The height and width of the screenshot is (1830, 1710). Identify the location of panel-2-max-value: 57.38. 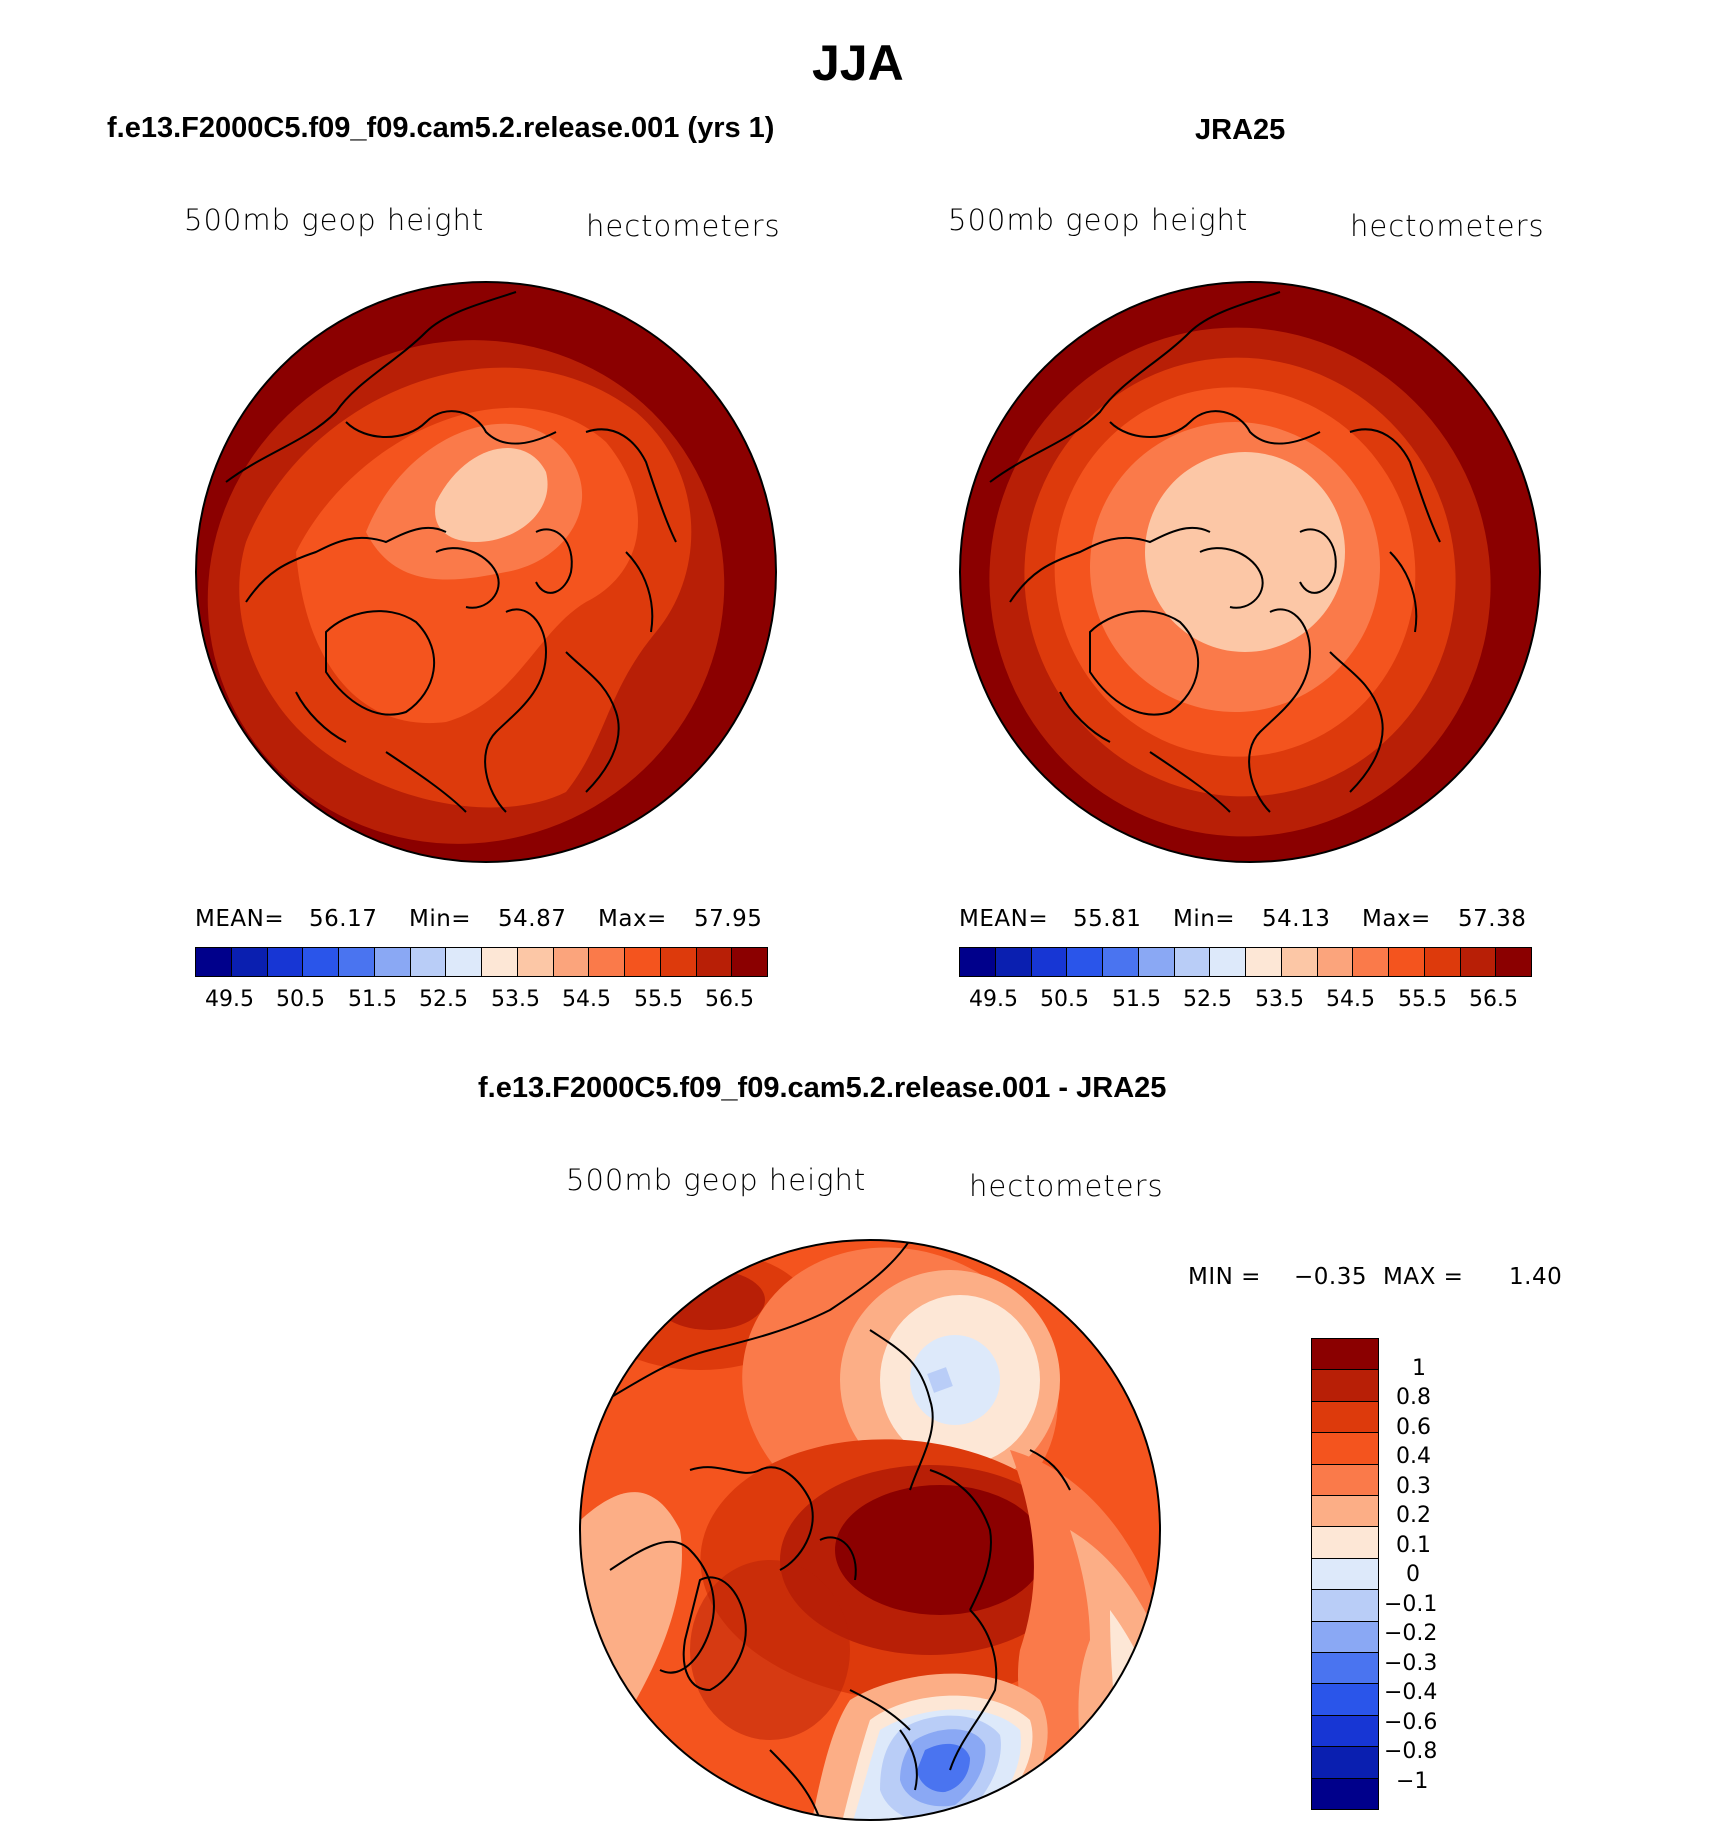
(1492, 919).